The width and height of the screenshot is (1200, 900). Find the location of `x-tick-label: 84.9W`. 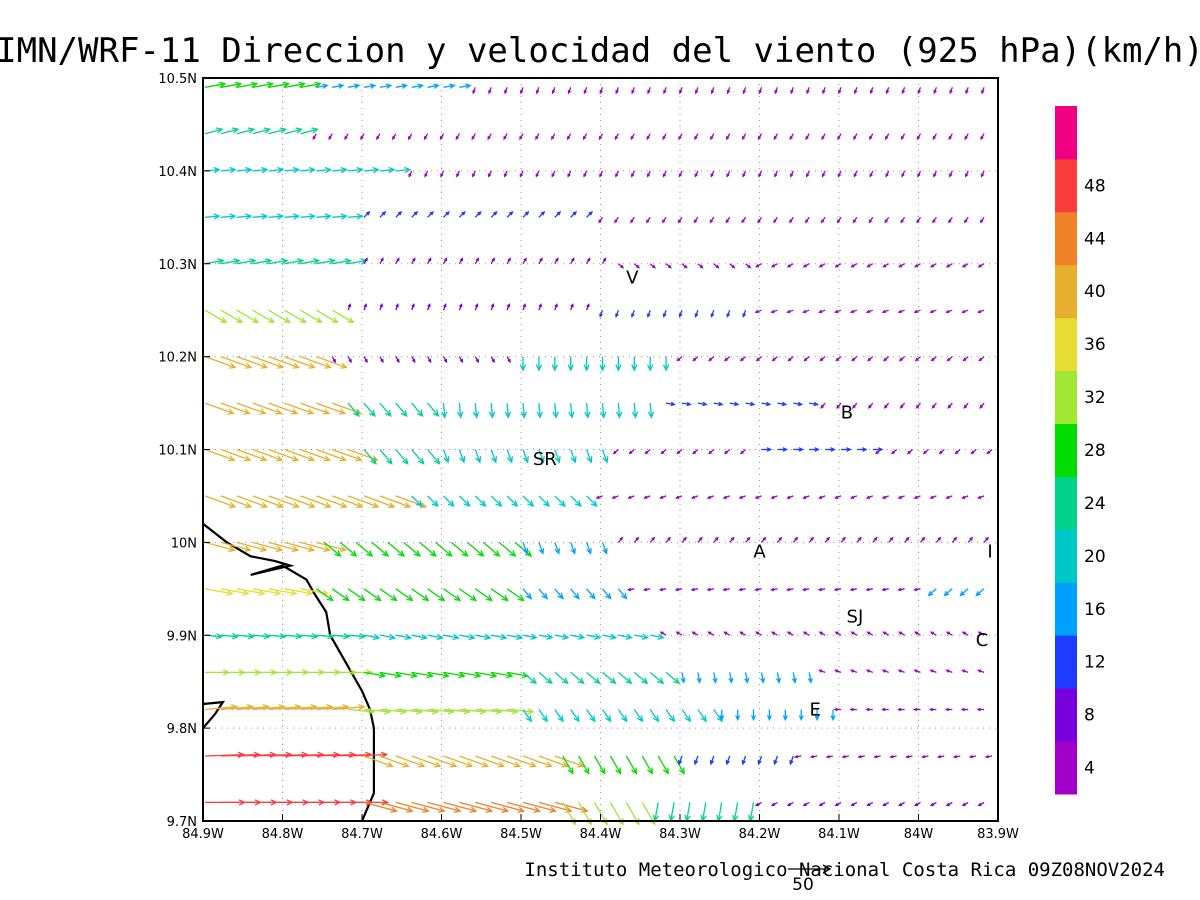

x-tick-label: 84.9W is located at coordinates (203, 834).